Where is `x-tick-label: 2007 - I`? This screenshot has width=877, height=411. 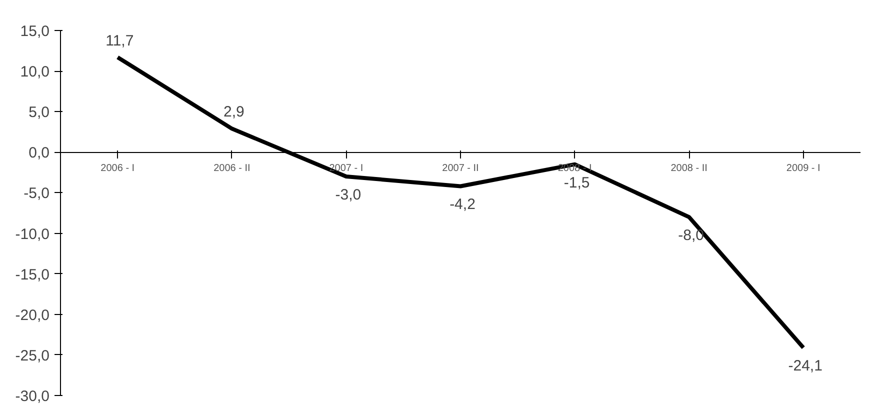
x-tick-label: 2007 - I is located at coordinates (346, 168).